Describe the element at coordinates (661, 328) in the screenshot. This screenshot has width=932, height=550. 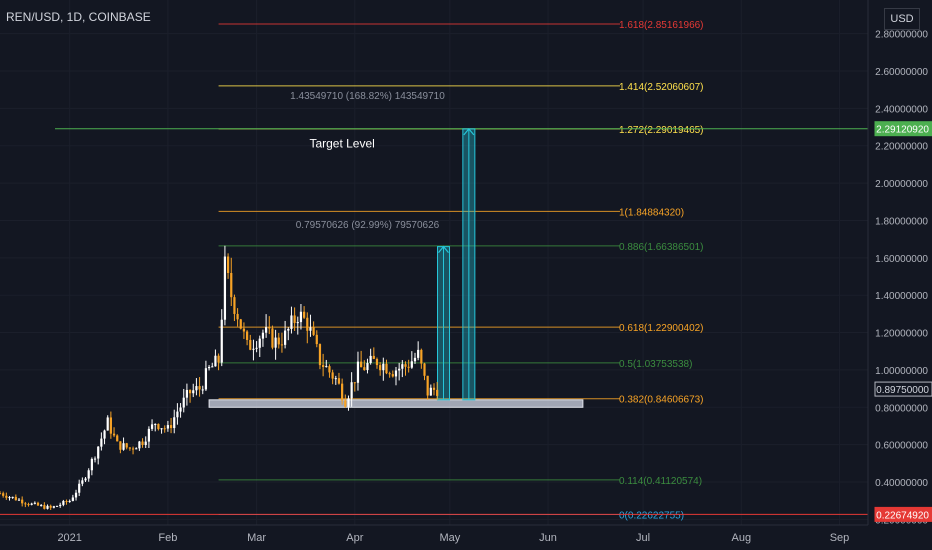
I see `fib-level-label: 0.618(1.22900402)` at that location.